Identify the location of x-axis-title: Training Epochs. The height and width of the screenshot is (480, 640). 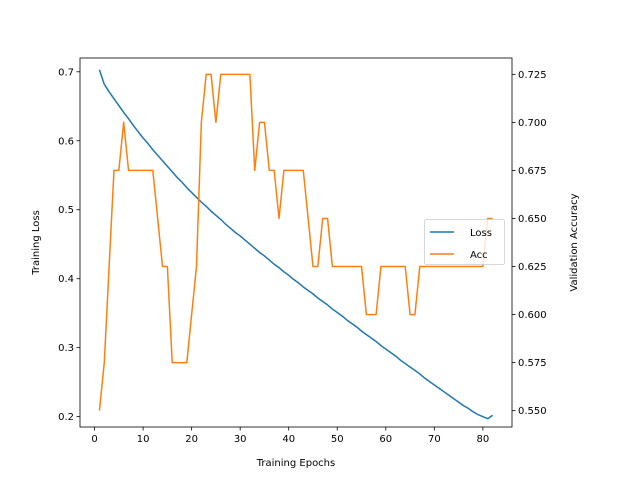
(295, 463).